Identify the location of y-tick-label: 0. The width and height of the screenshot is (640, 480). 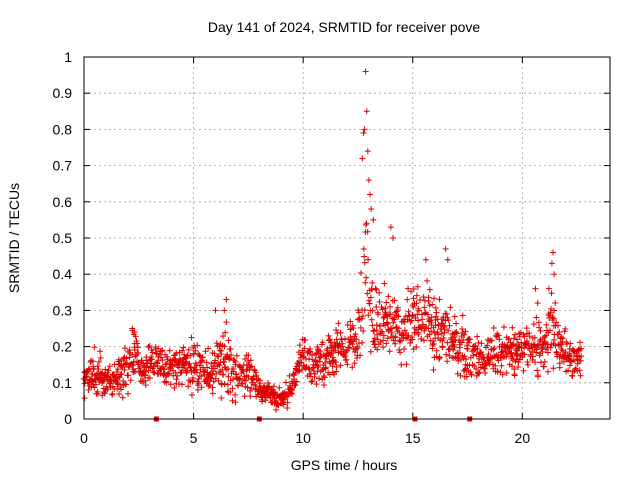
(68, 419).